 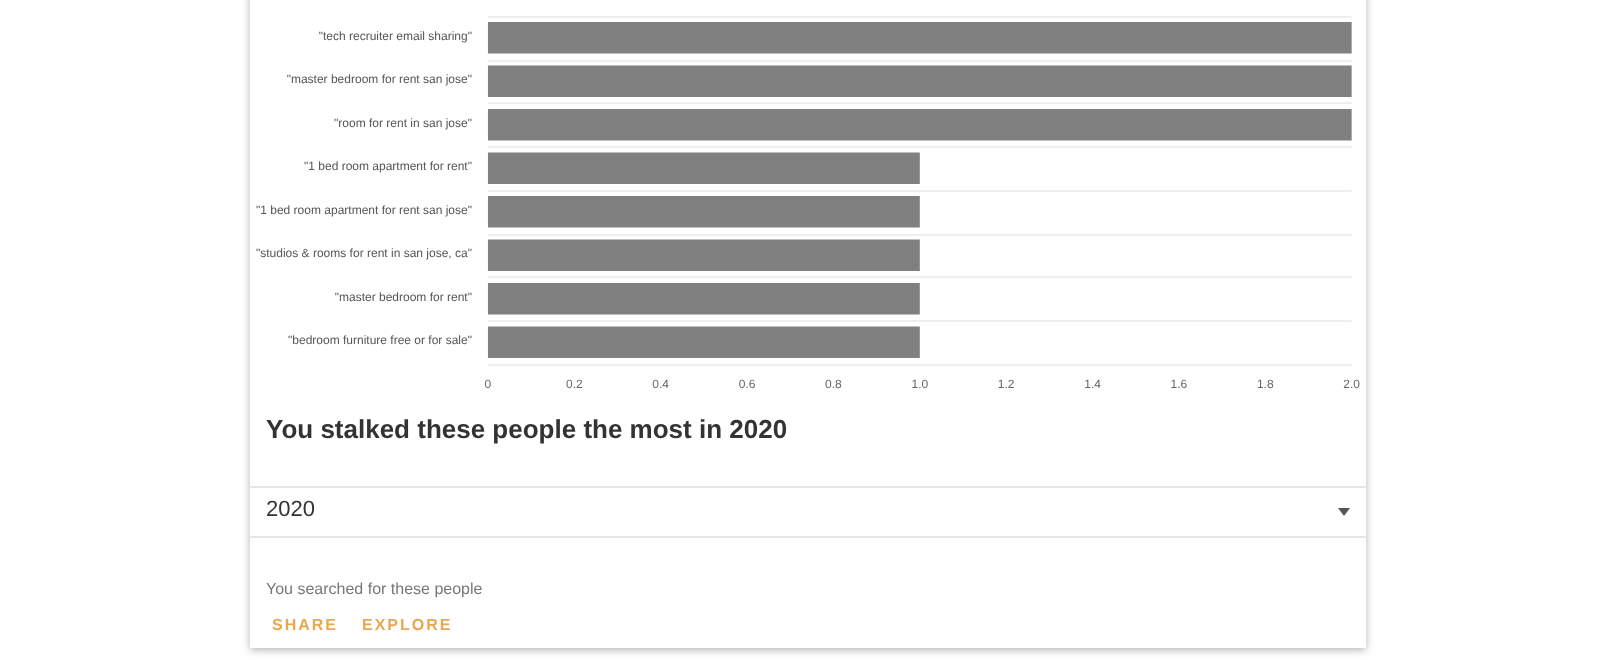 What do you see at coordinates (305, 625) in the screenshot?
I see `text: SHARE` at bounding box center [305, 625].